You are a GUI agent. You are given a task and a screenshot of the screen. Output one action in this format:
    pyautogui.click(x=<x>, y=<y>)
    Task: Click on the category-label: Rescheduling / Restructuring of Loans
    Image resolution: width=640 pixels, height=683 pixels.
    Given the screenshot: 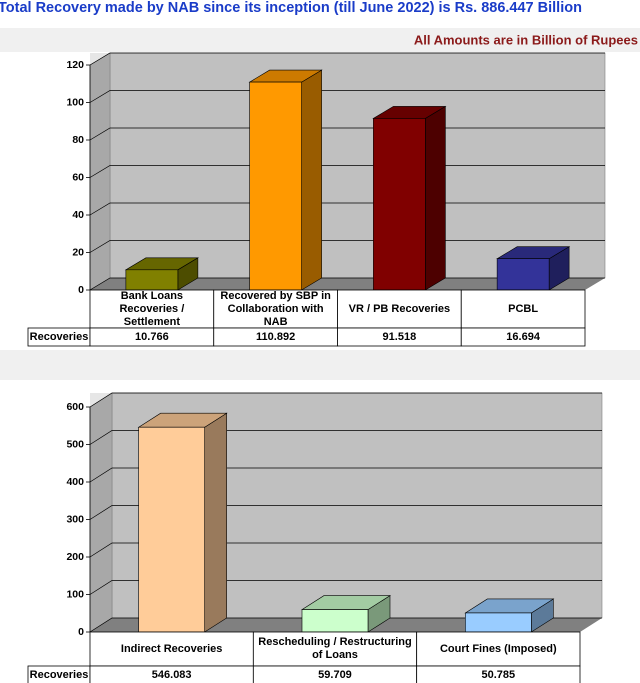 What is the action you would take?
    pyautogui.click(x=335, y=648)
    